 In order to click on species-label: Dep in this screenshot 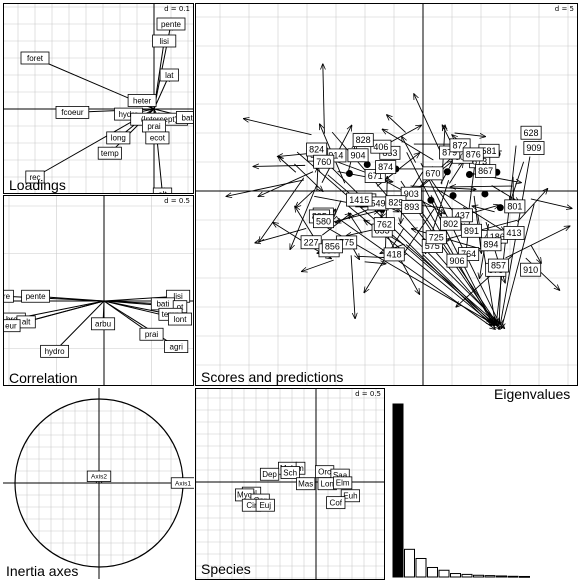, I will do `click(269, 474)`.